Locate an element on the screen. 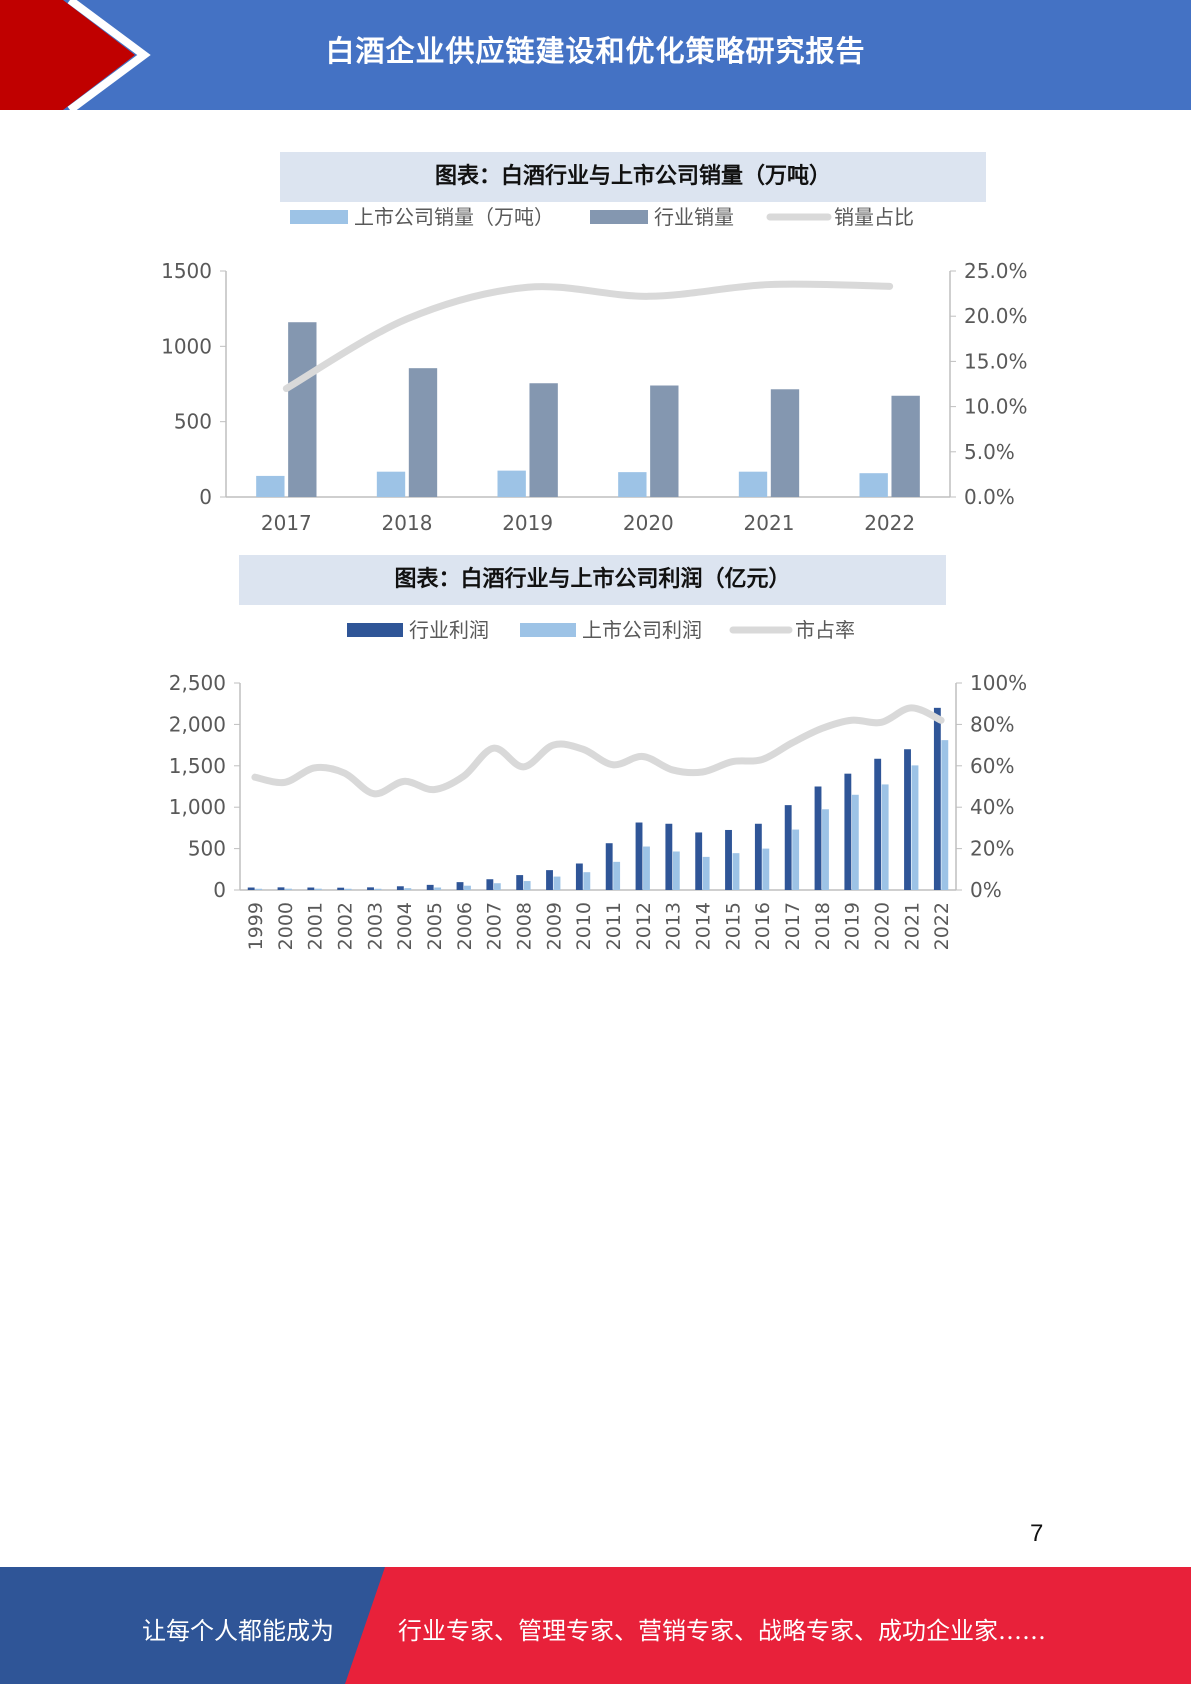 Image resolution: width=1191 pixels, height=1684 pixels. chart2-xtick-2011: 2011 is located at coordinates (614, 926).